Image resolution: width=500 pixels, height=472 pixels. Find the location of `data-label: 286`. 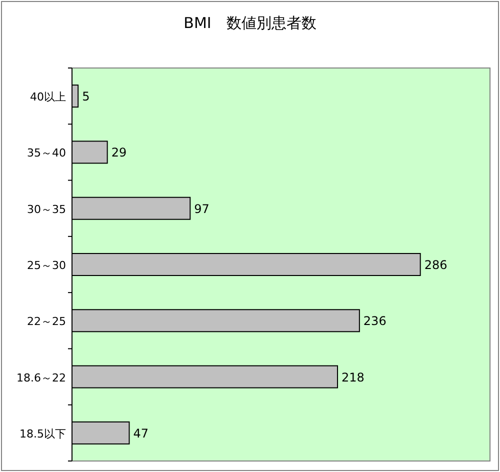

data-label: 286 is located at coordinates (436, 265).